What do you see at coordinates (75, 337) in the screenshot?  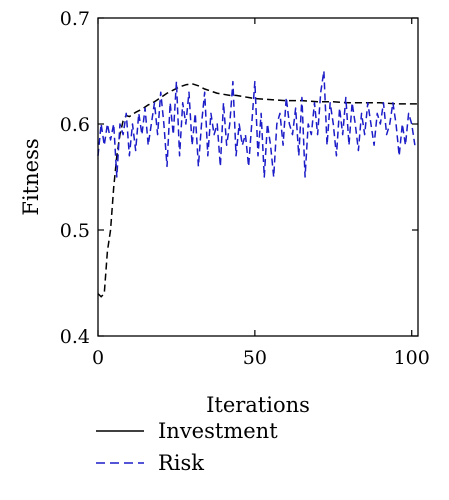 I see `y-tick-label: 0.4` at bounding box center [75, 337].